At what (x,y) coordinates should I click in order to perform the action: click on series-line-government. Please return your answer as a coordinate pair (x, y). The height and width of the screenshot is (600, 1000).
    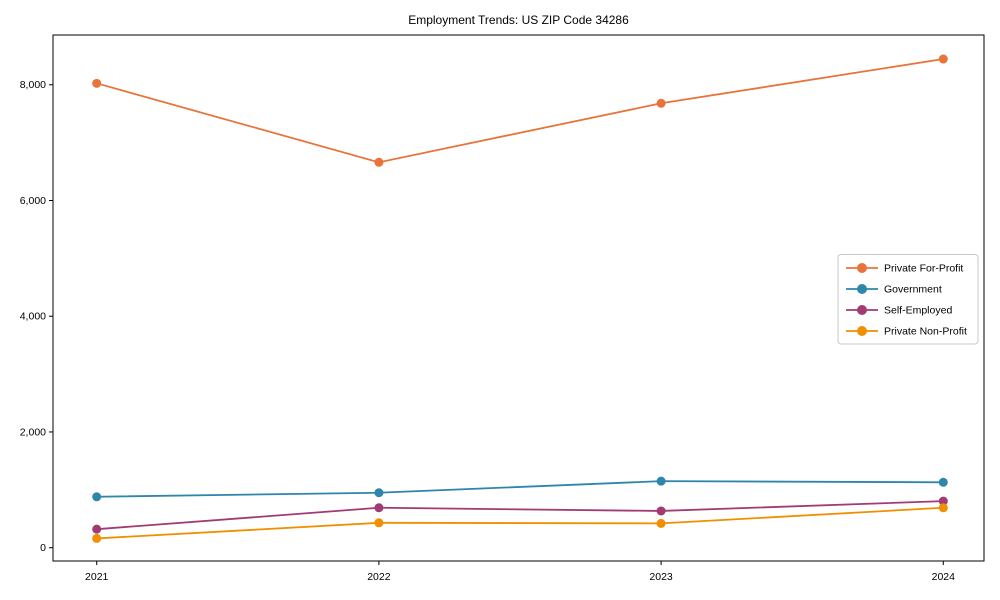
    Looking at the image, I should click on (520, 489).